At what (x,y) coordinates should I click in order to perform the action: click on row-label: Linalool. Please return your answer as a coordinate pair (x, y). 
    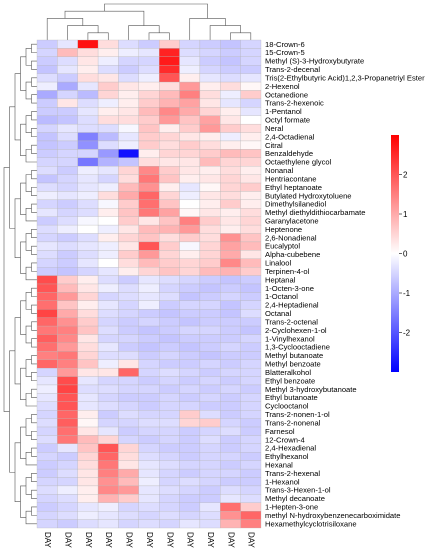
    Looking at the image, I should click on (278, 263).